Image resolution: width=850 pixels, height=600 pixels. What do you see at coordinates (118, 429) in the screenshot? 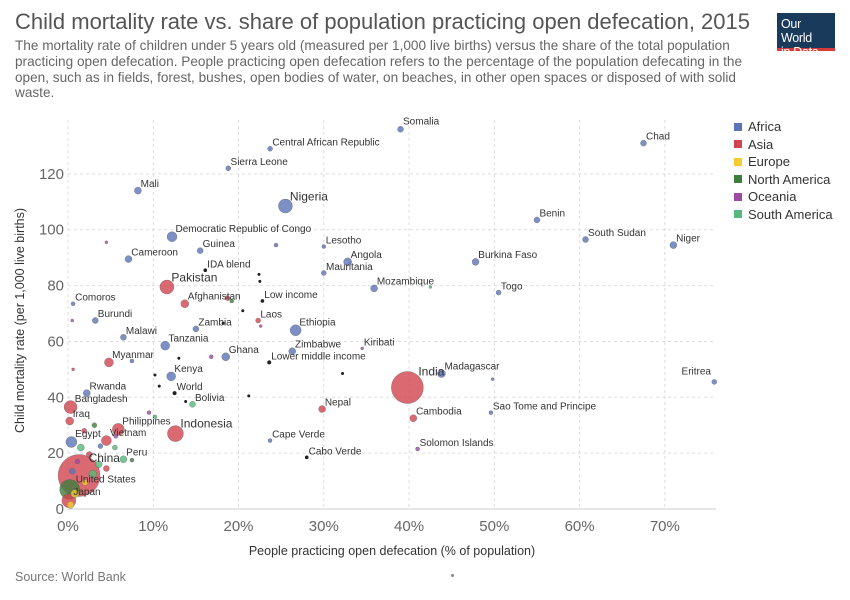
I see `point-philippines` at bounding box center [118, 429].